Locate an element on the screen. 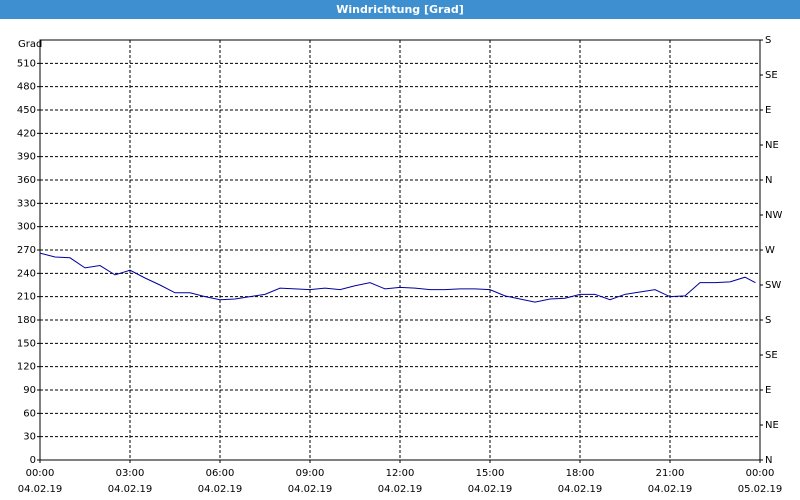 This screenshot has height=500, width=800. y-tick-label: 300 is located at coordinates (26, 227).